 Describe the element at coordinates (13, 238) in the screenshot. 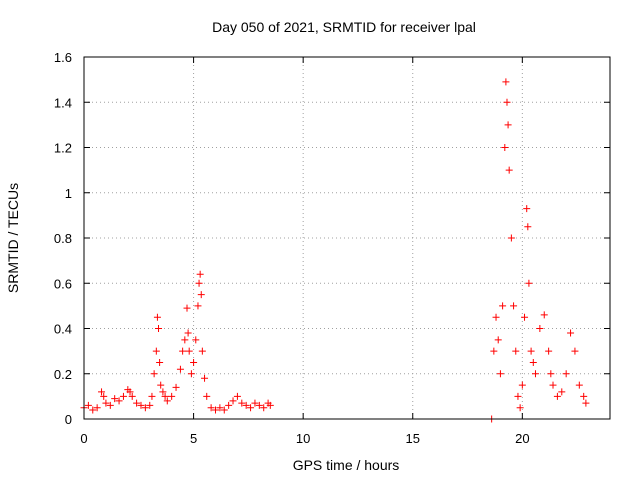

I see `y-axis-label: SRMTID / TECUs` at that location.